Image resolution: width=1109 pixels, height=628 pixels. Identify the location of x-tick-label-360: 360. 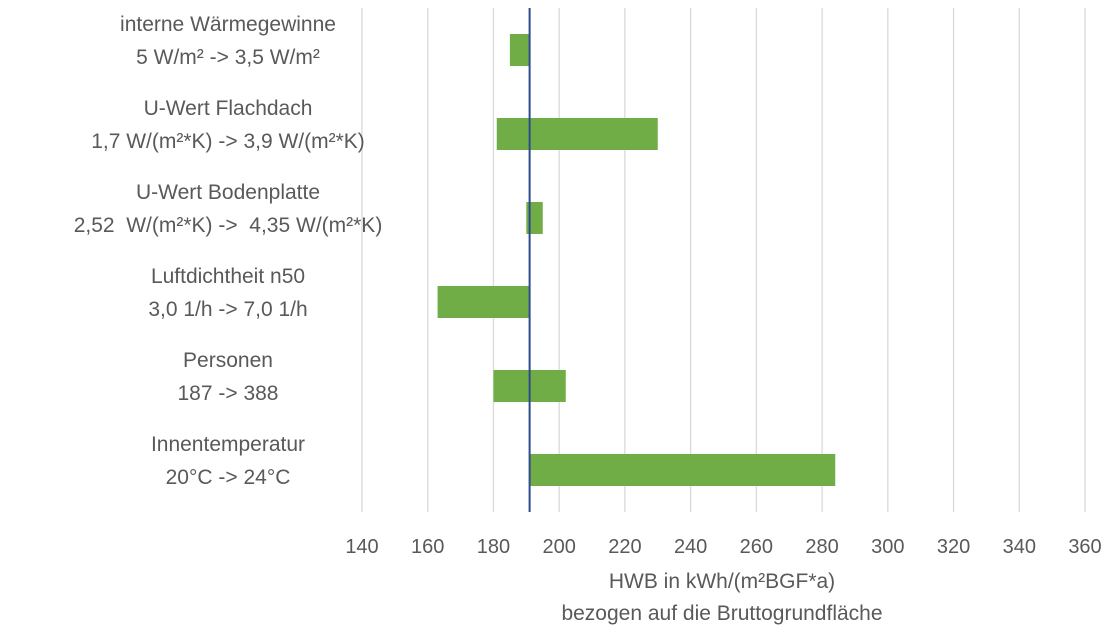
(1084, 547).